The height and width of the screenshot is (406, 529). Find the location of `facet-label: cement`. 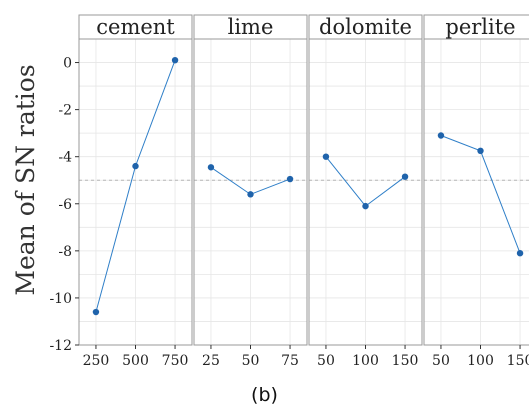

facet-label: cement is located at coordinates (135, 27).